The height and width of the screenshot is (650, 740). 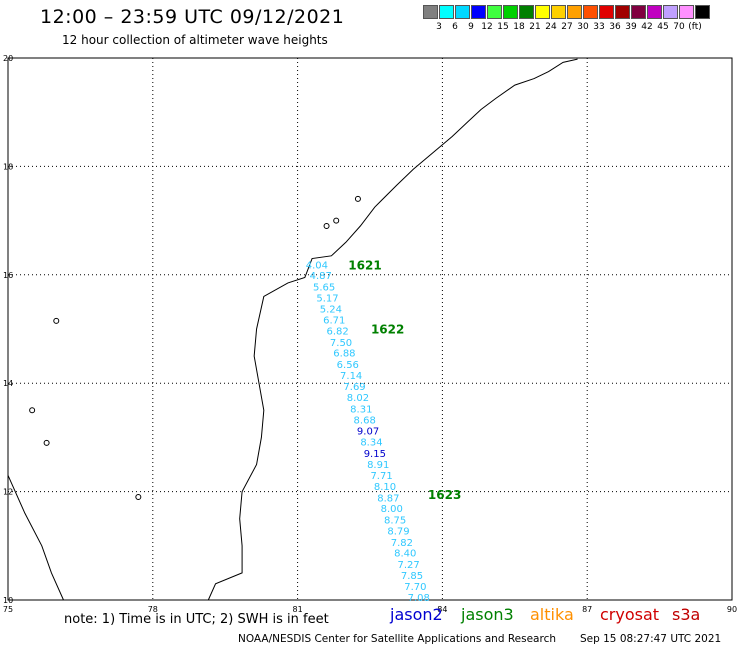 What do you see at coordinates (8, 492) in the screenshot?
I see `lat-tick-label: 12` at bounding box center [8, 492].